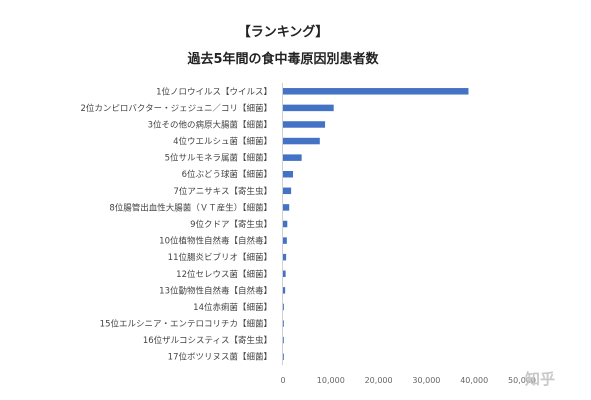 The image size is (591, 400). Describe the element at coordinates (231, 224) in the screenshot. I see `category-label: 9位クドア【寄生虫】` at that location.